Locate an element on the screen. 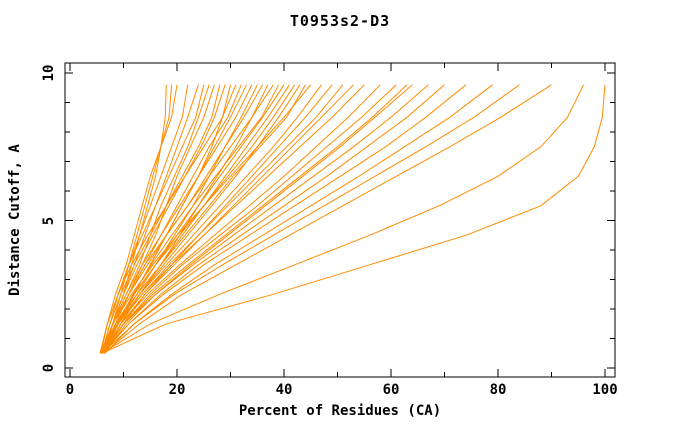  x-tick-label: 60 is located at coordinates (391, 390).